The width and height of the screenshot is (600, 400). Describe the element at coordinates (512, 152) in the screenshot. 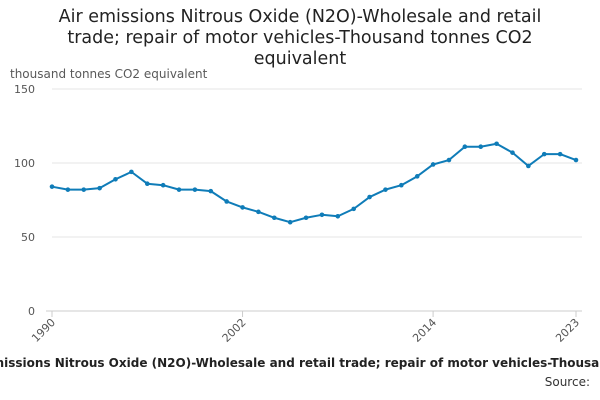

I see `data-point-2019` at that location.